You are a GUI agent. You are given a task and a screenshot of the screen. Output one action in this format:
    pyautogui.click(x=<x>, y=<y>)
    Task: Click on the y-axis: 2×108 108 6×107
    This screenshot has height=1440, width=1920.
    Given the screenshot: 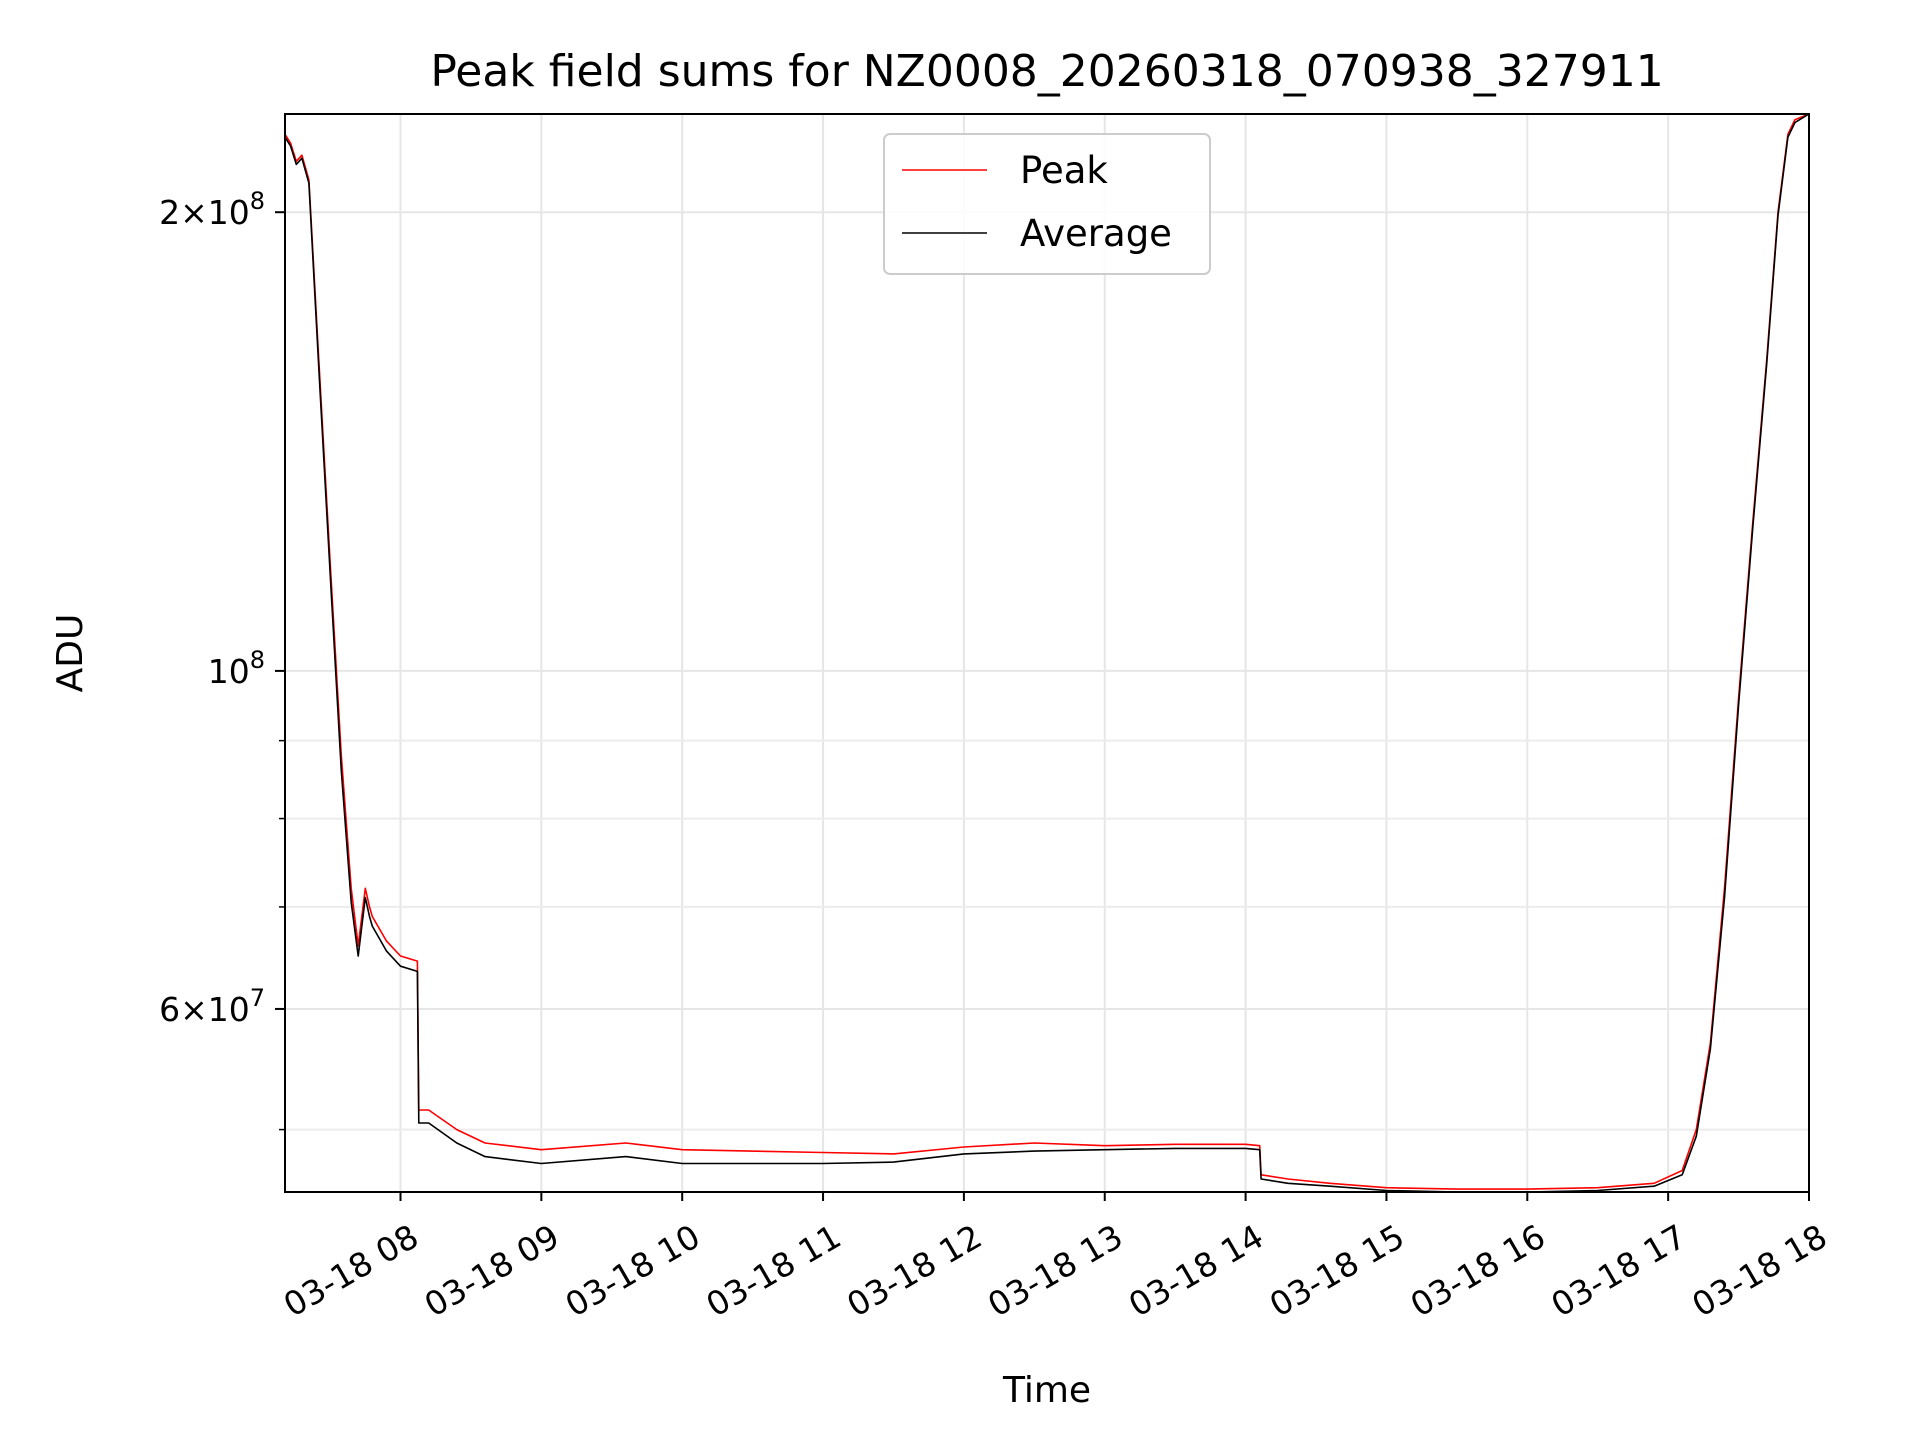 What is the action you would take?
    pyautogui.click(x=222, y=659)
    